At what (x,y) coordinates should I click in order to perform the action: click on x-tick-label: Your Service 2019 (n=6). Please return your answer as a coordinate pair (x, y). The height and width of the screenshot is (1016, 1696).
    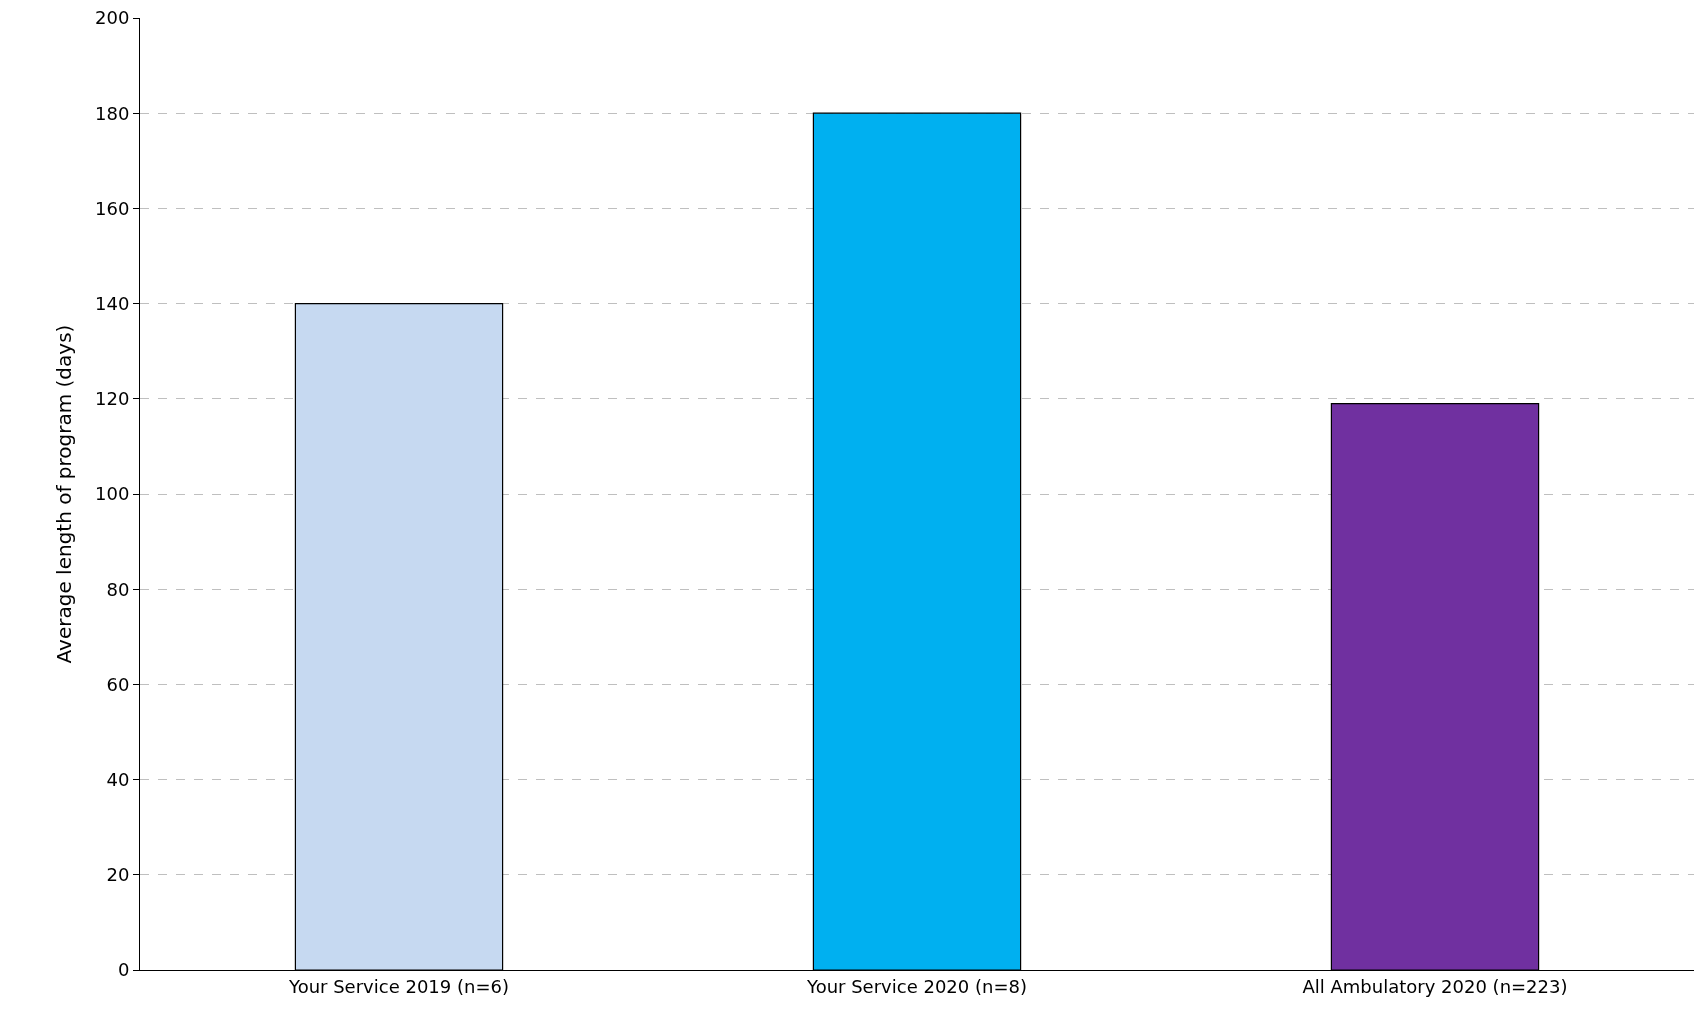
    Looking at the image, I should click on (398, 986).